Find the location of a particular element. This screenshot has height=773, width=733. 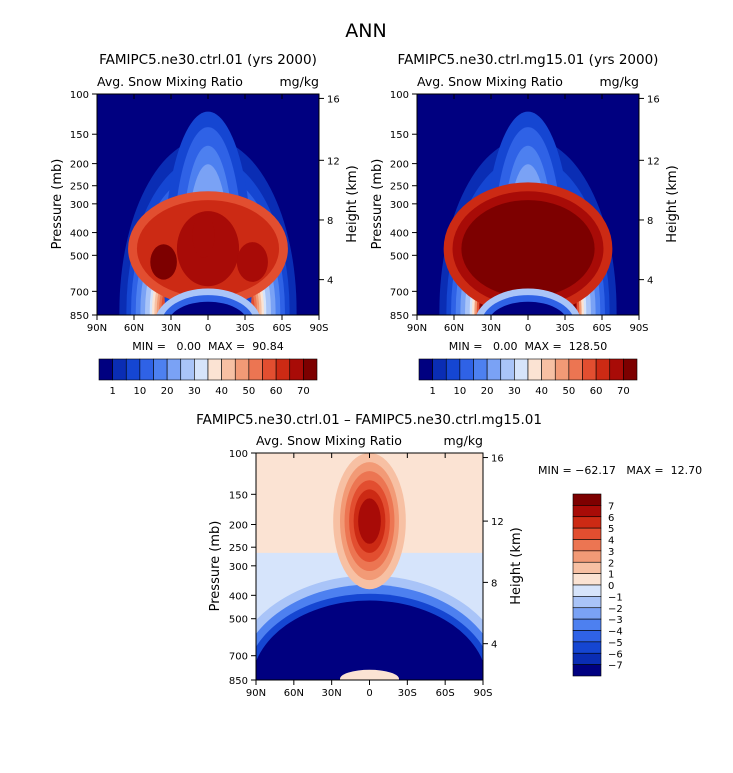

colorbar-label: −7 is located at coordinates (615, 666).